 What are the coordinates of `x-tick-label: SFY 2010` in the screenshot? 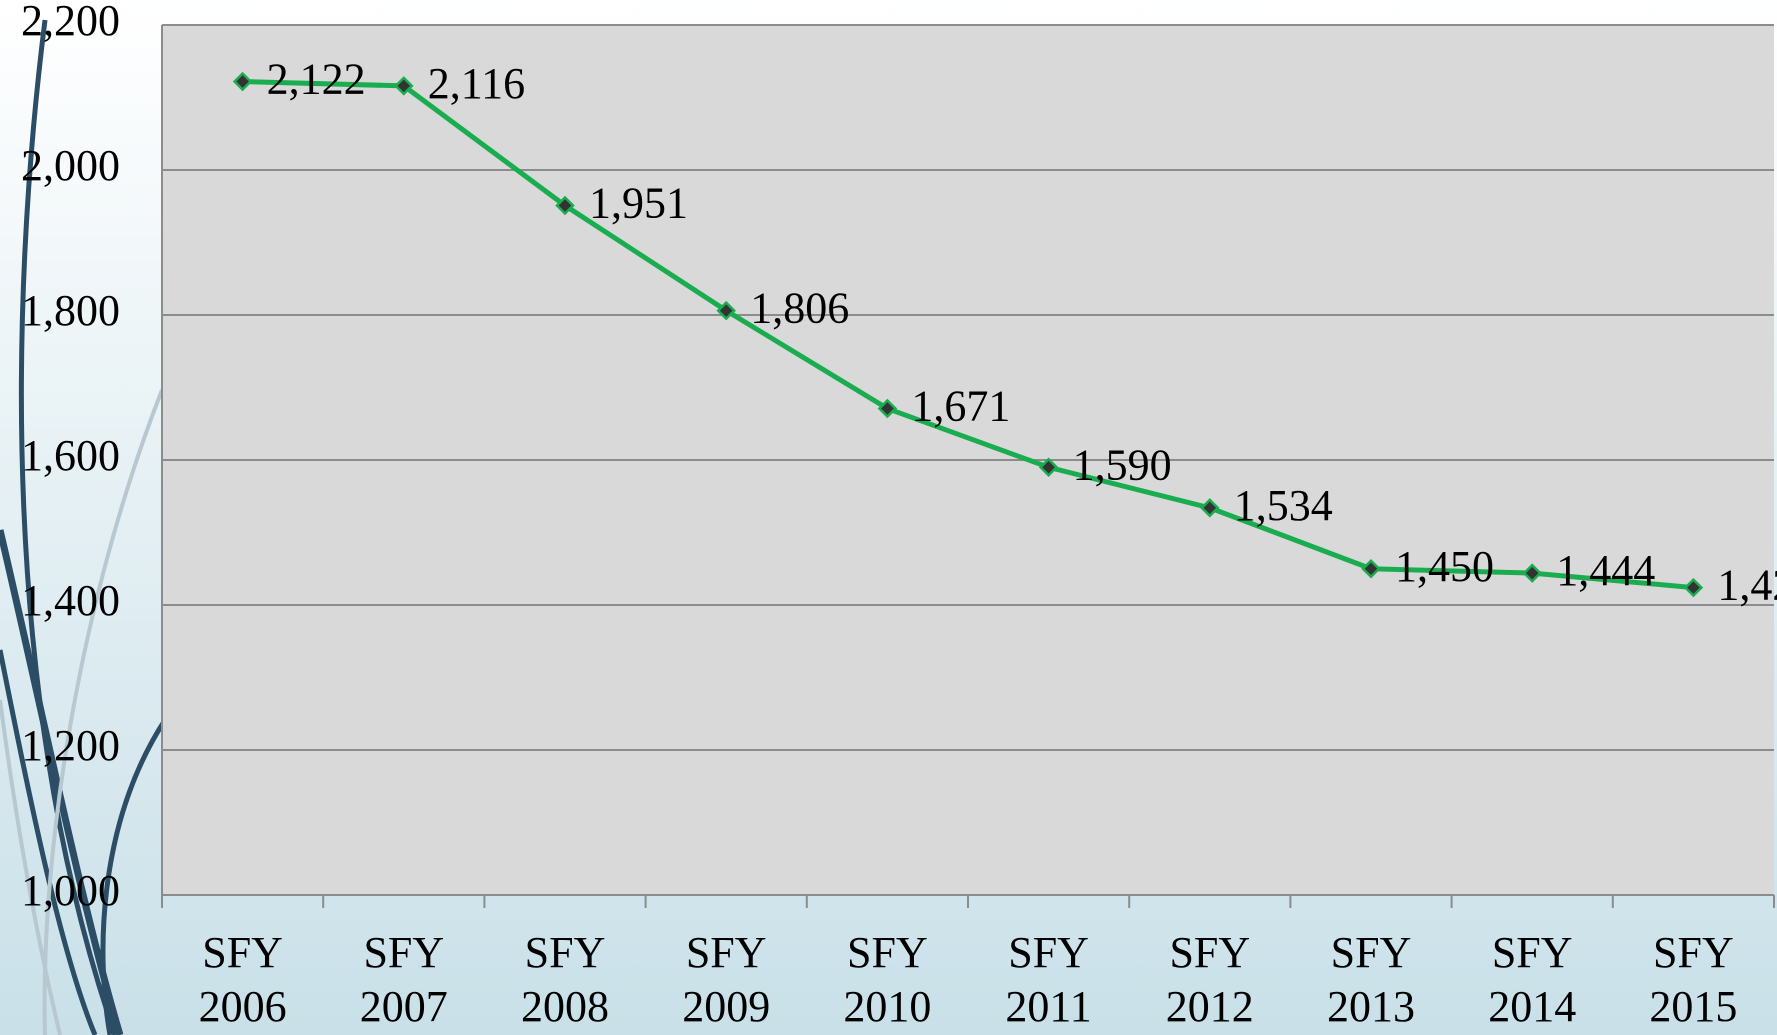 It's located at (887, 979).